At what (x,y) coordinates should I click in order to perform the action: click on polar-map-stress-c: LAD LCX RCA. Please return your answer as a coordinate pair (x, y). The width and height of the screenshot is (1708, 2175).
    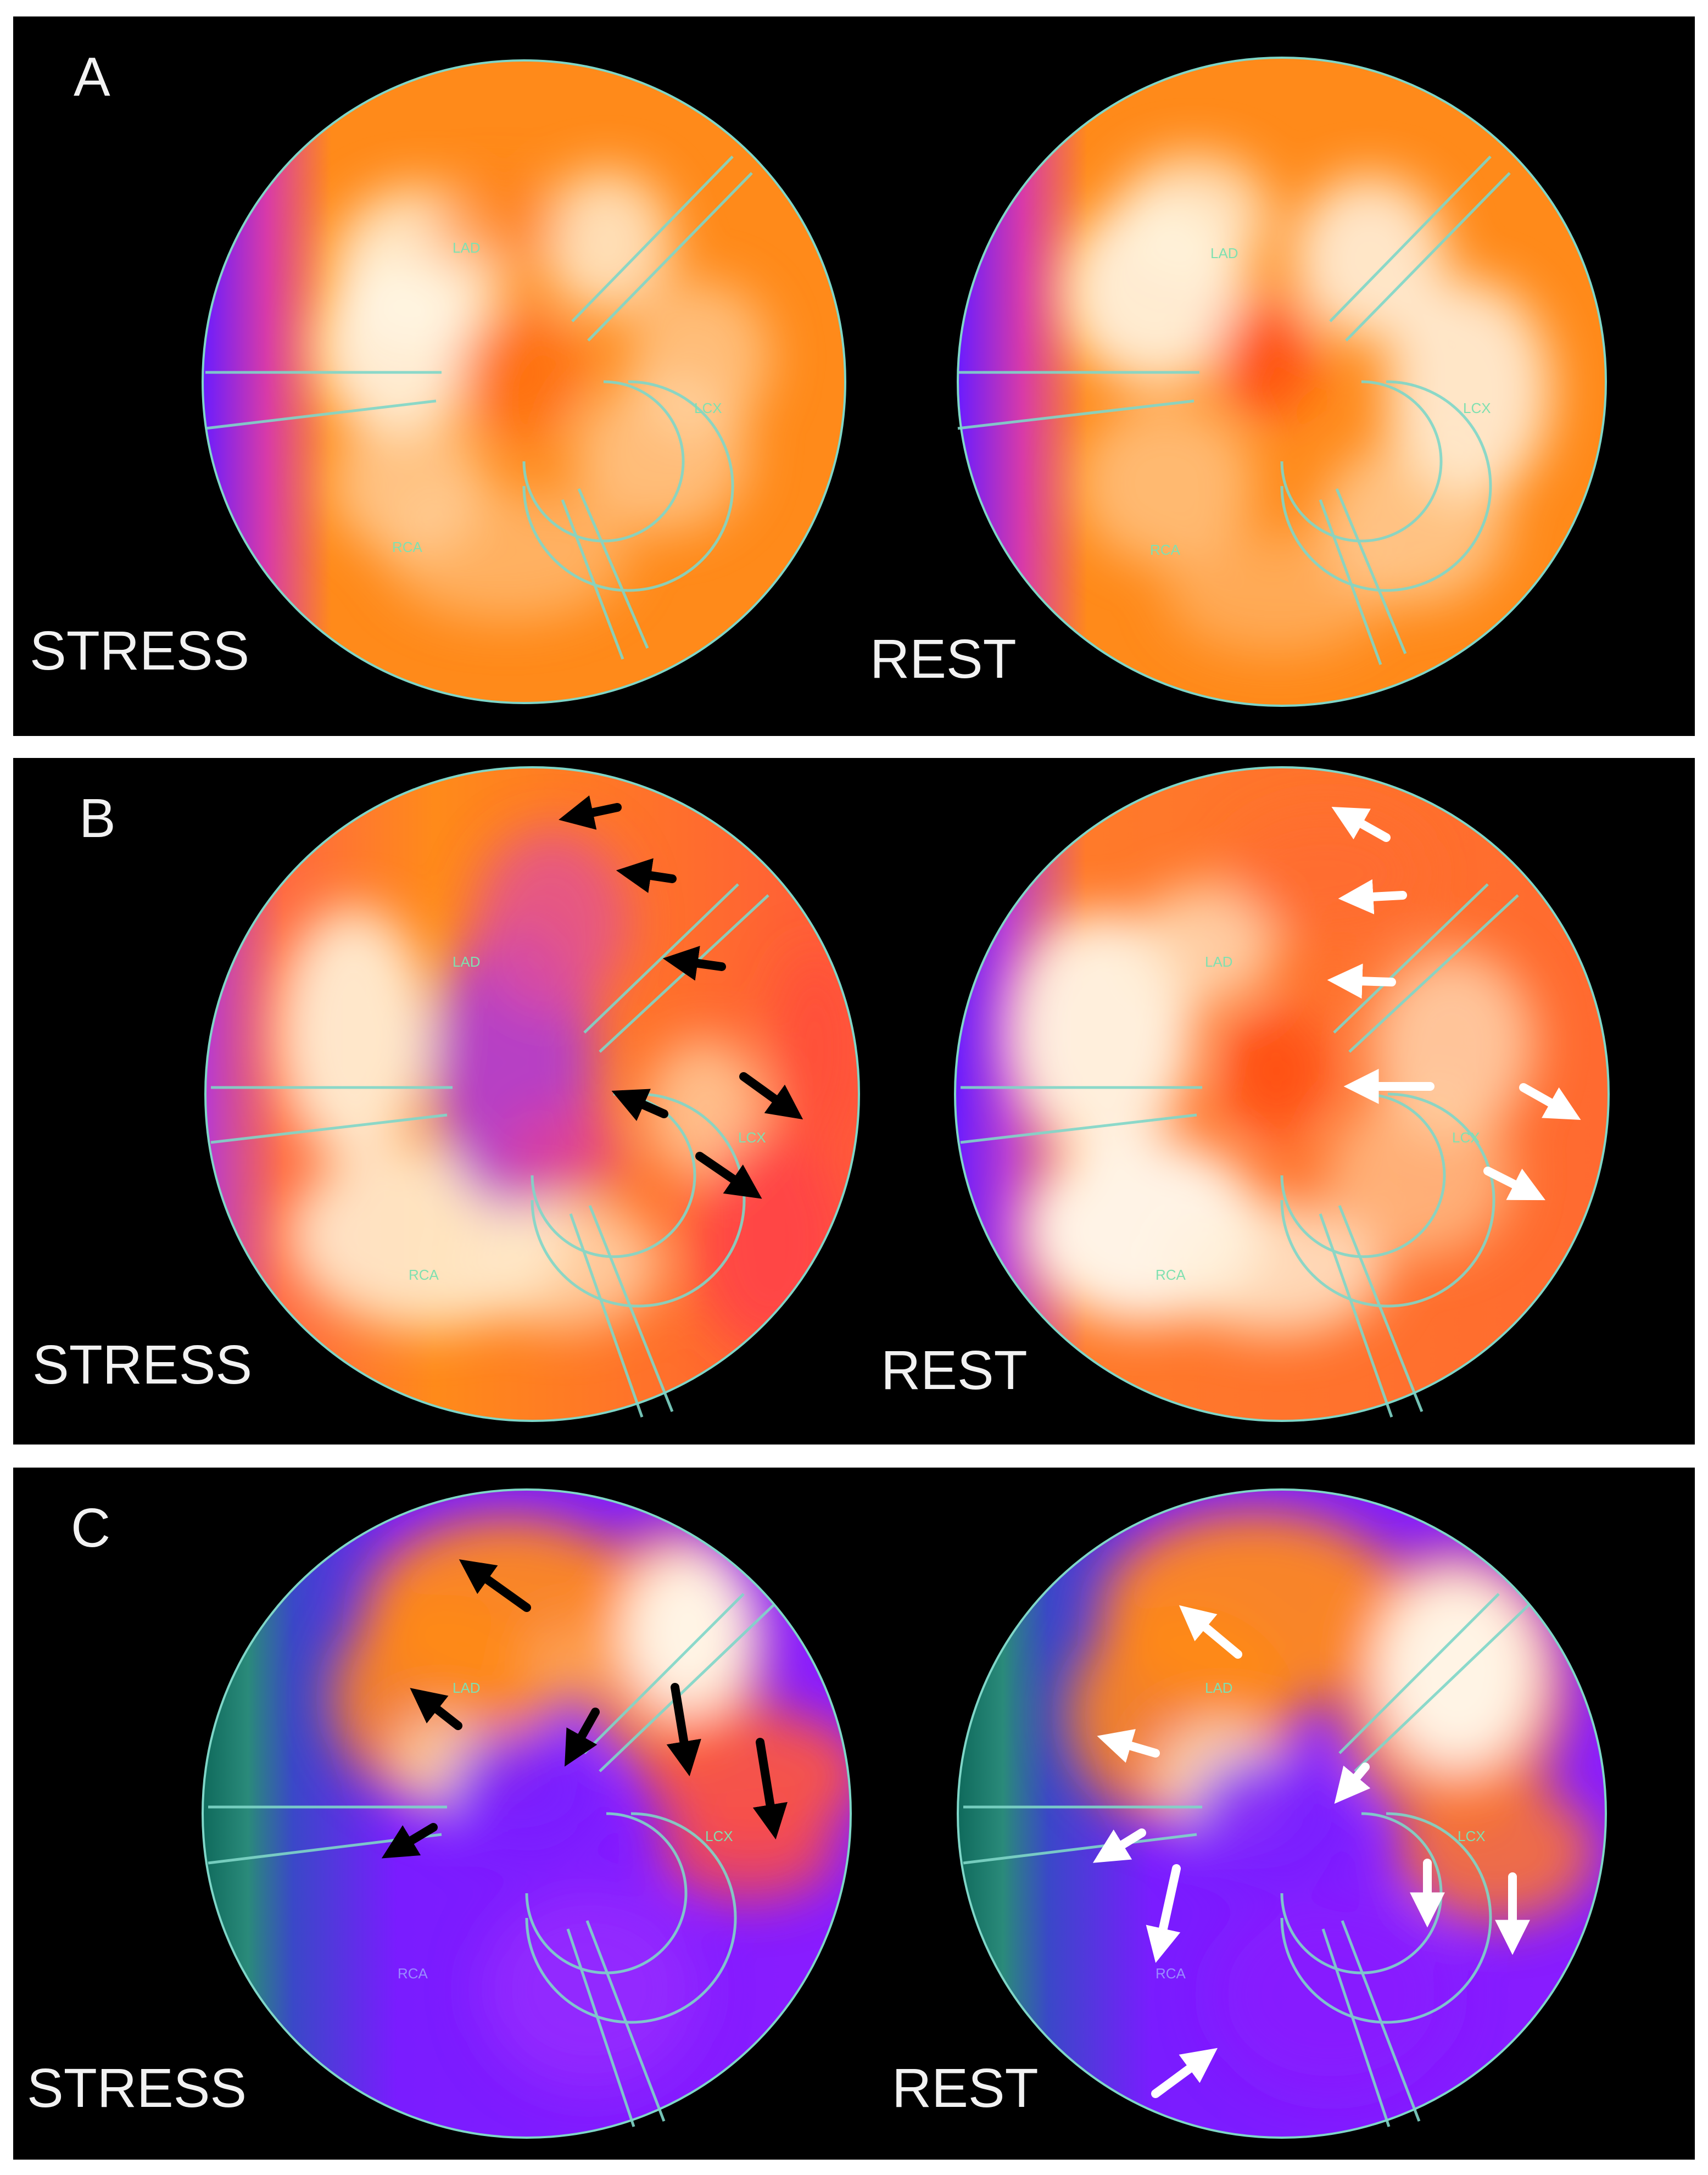
    Looking at the image, I should click on (527, 1813).